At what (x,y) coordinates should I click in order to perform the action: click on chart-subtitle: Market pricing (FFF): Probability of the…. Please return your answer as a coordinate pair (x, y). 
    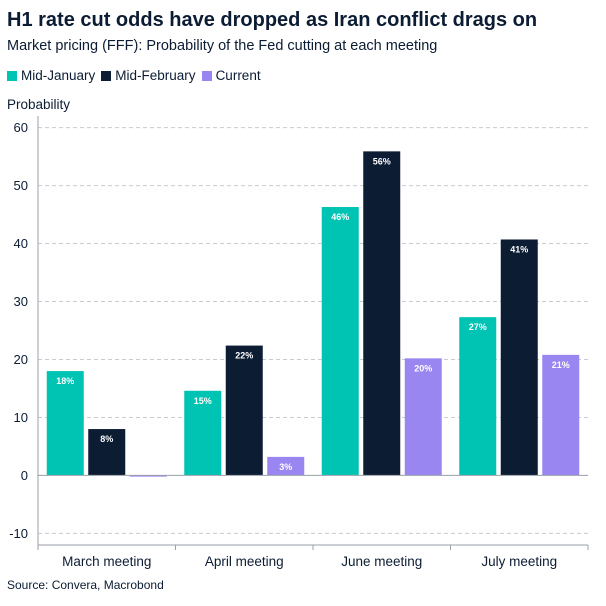
    Looking at the image, I should click on (222, 46).